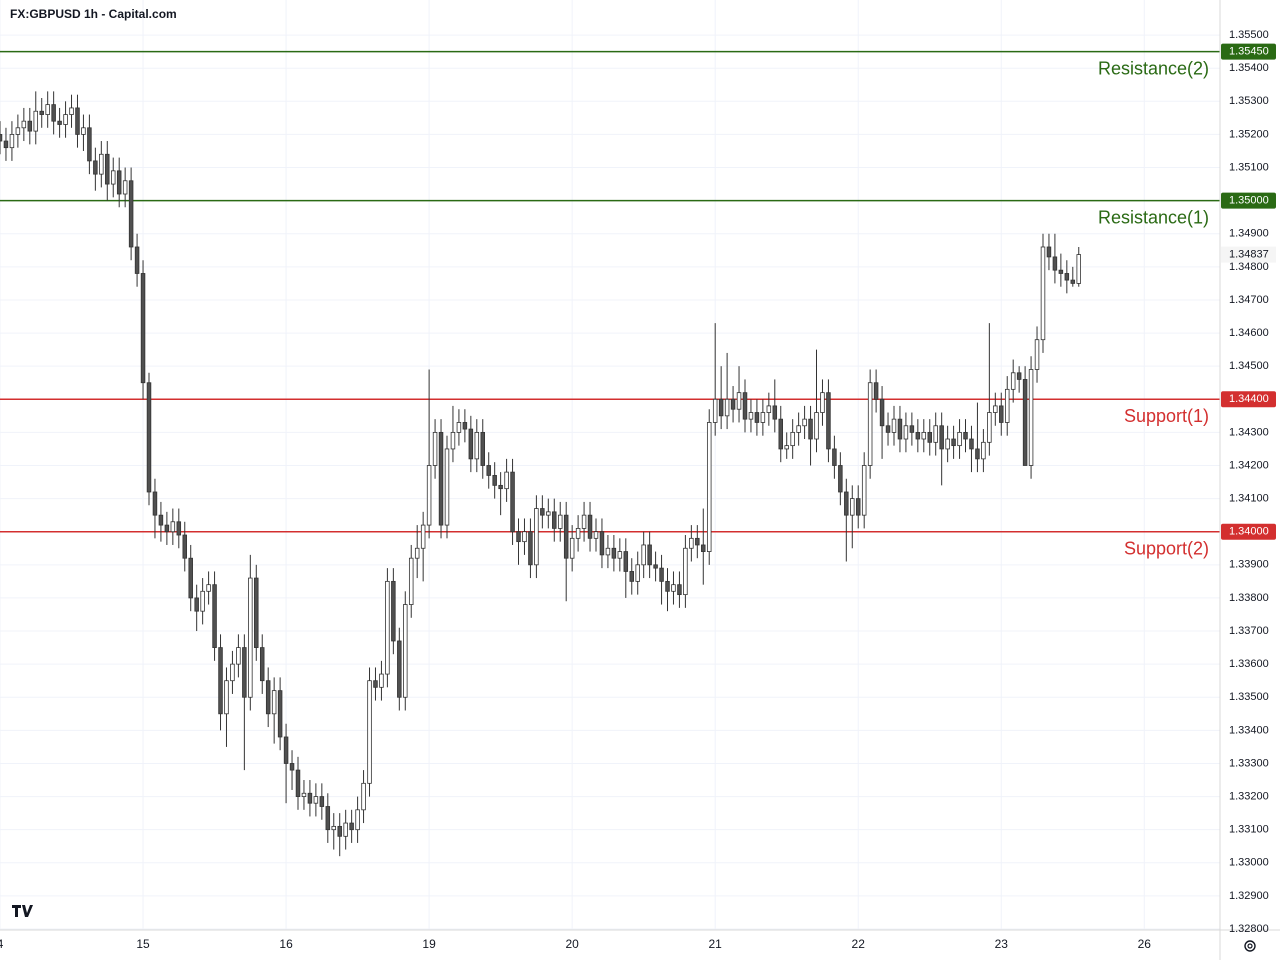 The image size is (1280, 960). Describe the element at coordinates (93, 14) in the screenshot. I see `chart-title: FX:GBPUSD 1h - Capital.com` at that location.